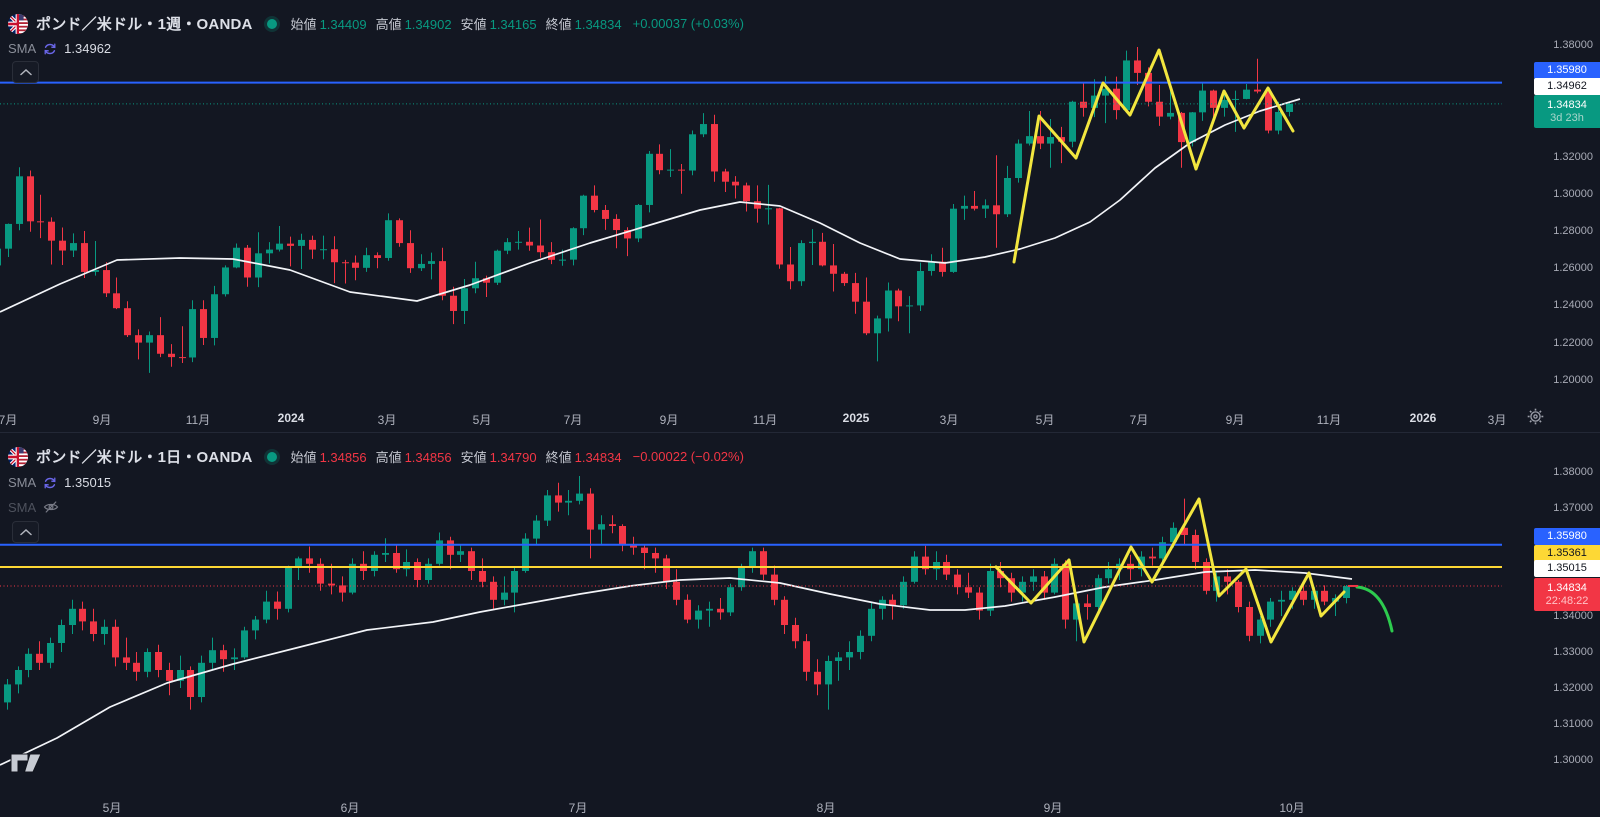  Describe the element at coordinates (343, 24) in the screenshot. I see `open-value: 1.34409` at that location.